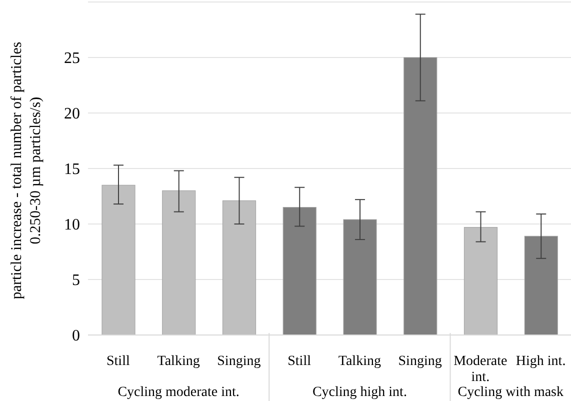  I want to click on y-tick-label: 0, so click(76, 336).